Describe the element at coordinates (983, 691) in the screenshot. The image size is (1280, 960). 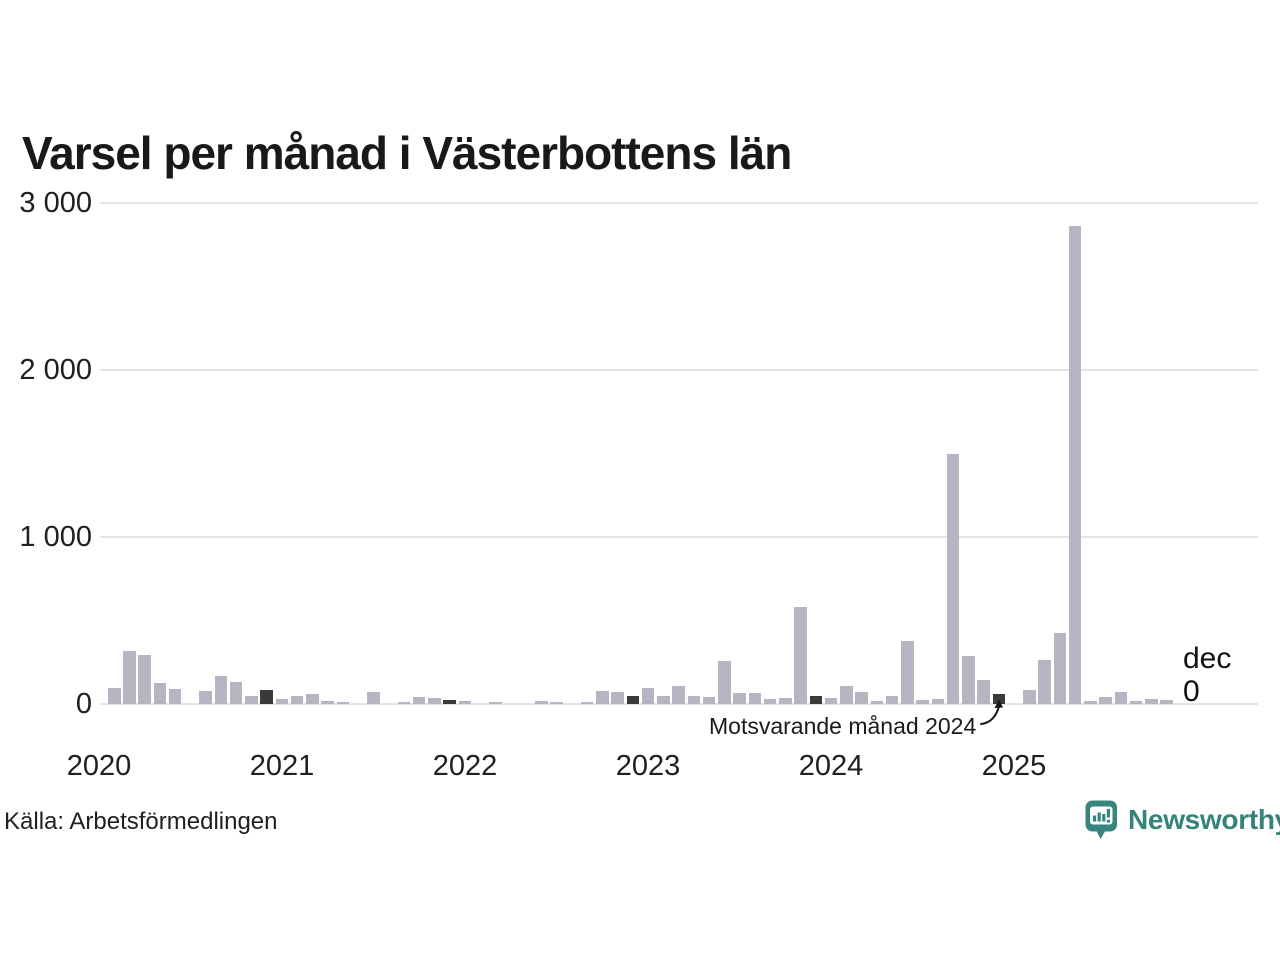
I see `bar-2024-nov` at that location.